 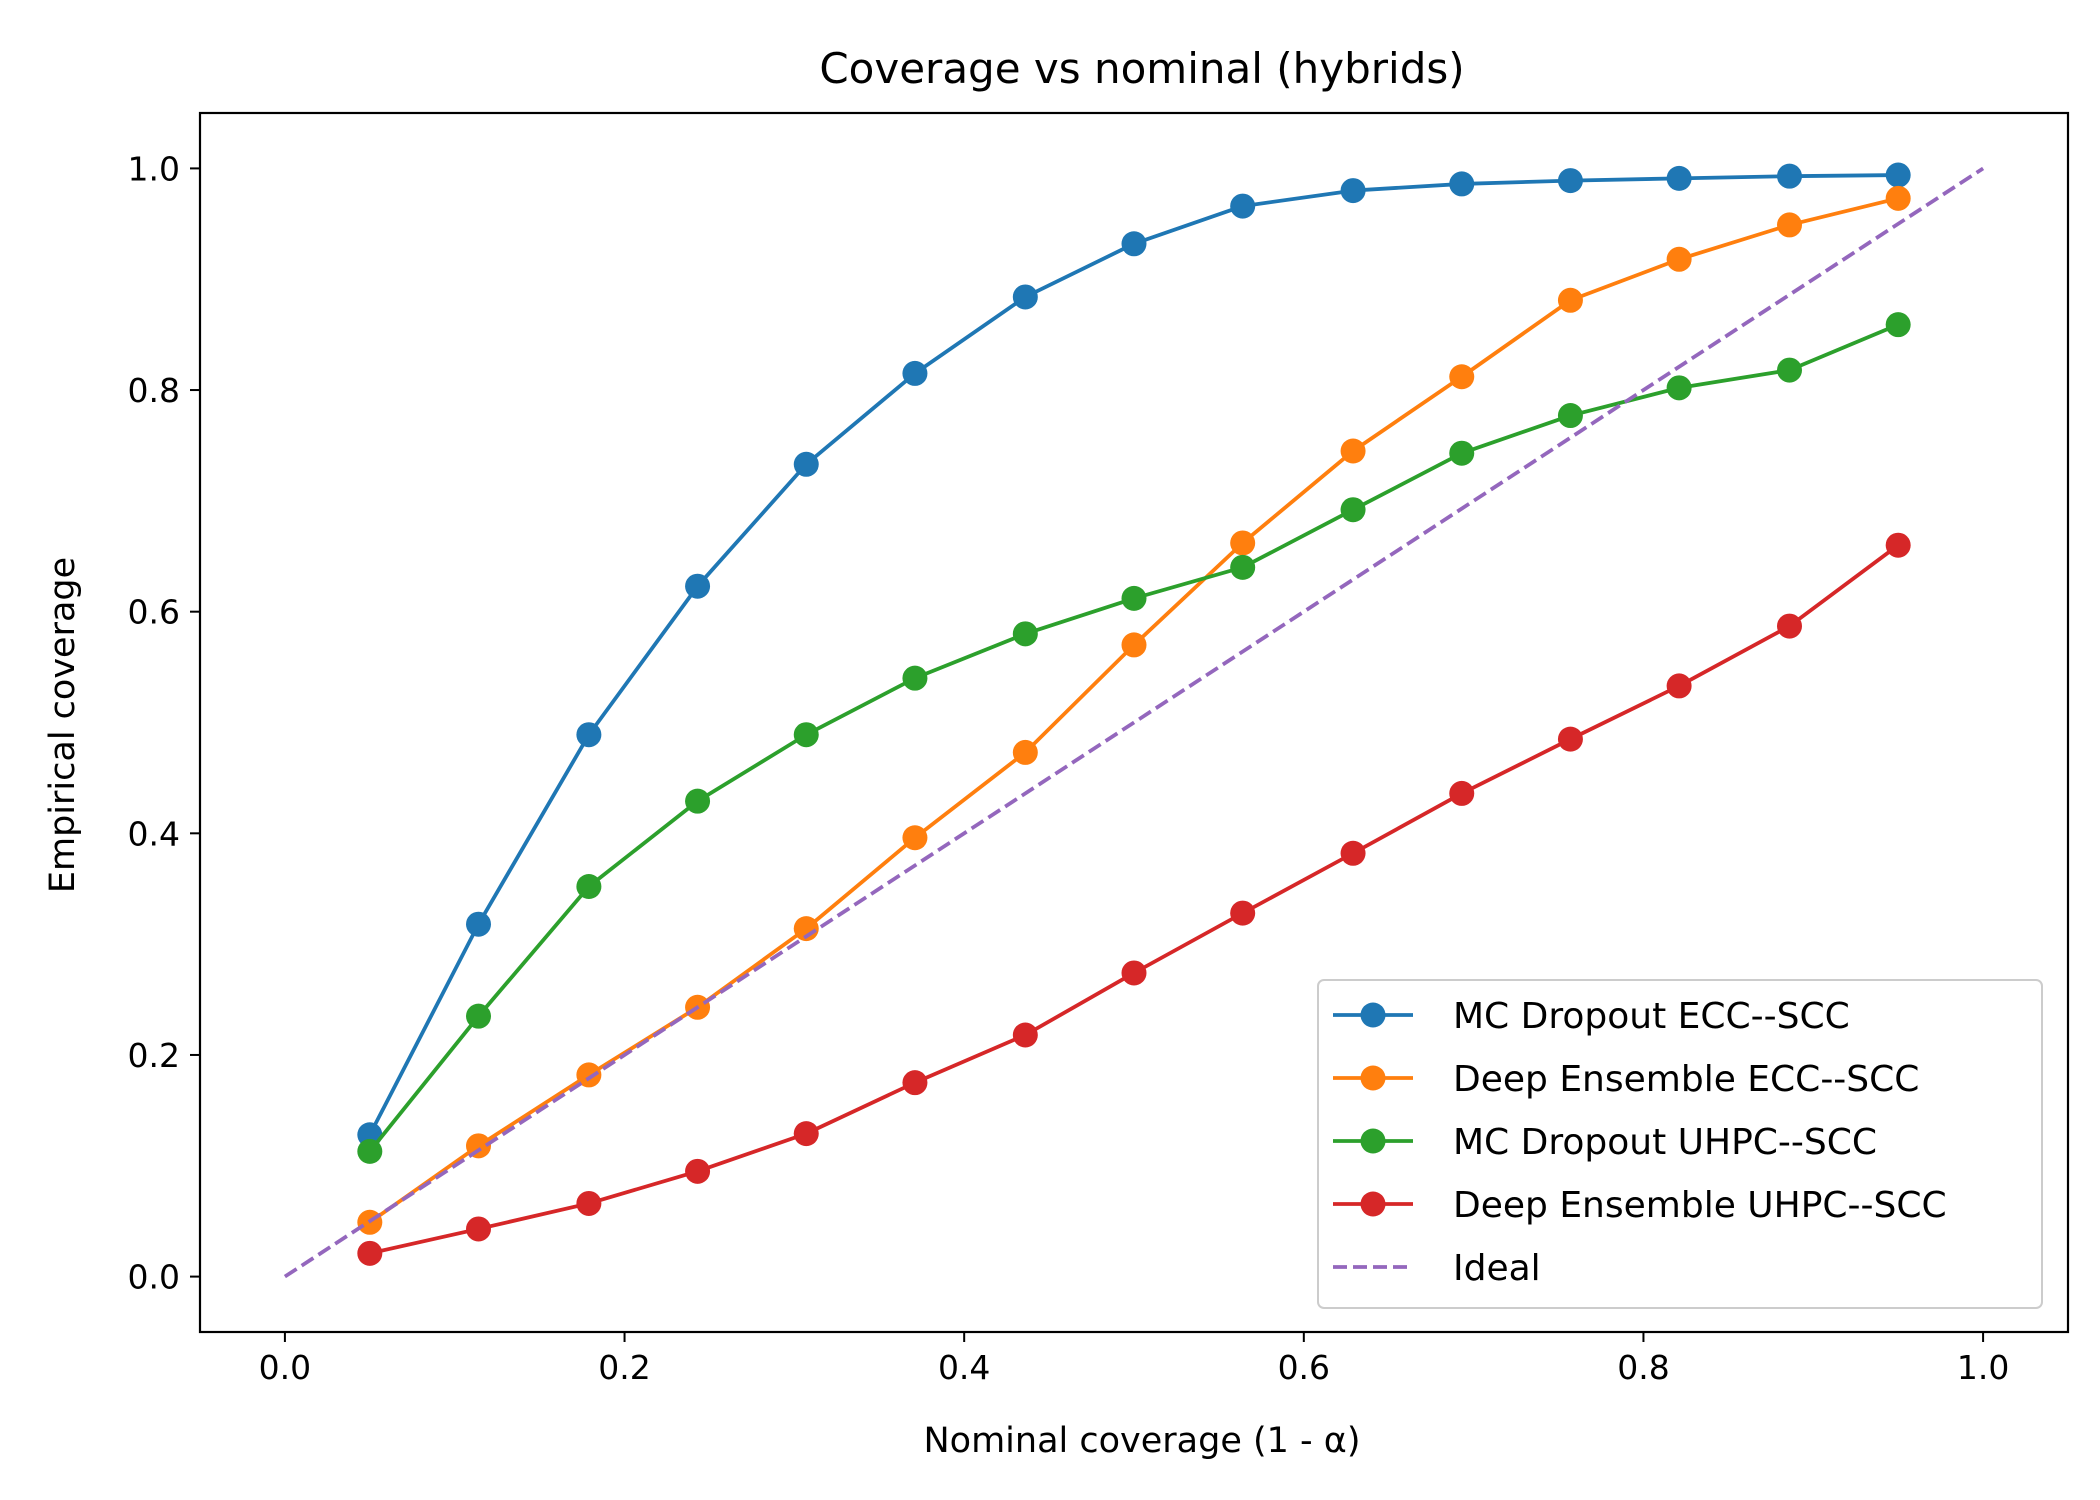 What do you see at coordinates (1141, 1441) in the screenshot?
I see `x-axis-label: Nominal coverage (1 - α)` at bounding box center [1141, 1441].